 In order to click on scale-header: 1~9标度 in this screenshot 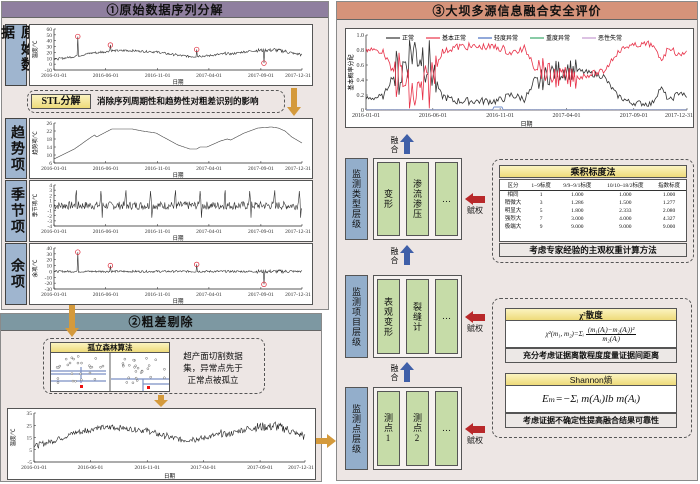, I will do `click(541, 186)`.